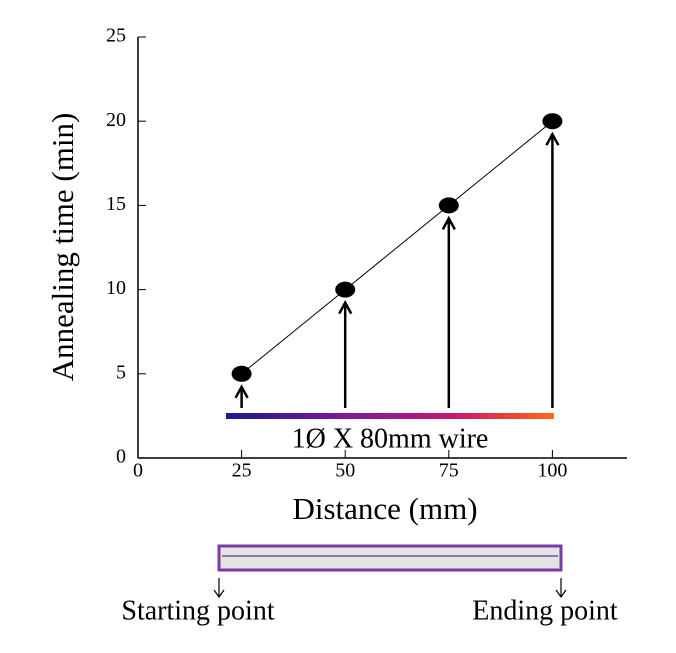 The width and height of the screenshot is (676, 653). What do you see at coordinates (384, 508) in the screenshot?
I see `x-axis-label: Distance (mm)` at bounding box center [384, 508].